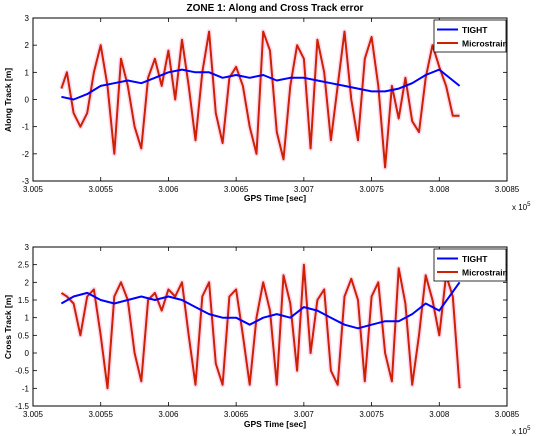  What do you see at coordinates (22, 406) in the screenshot?
I see `y-tick-label: -1.5` at bounding box center [22, 406].